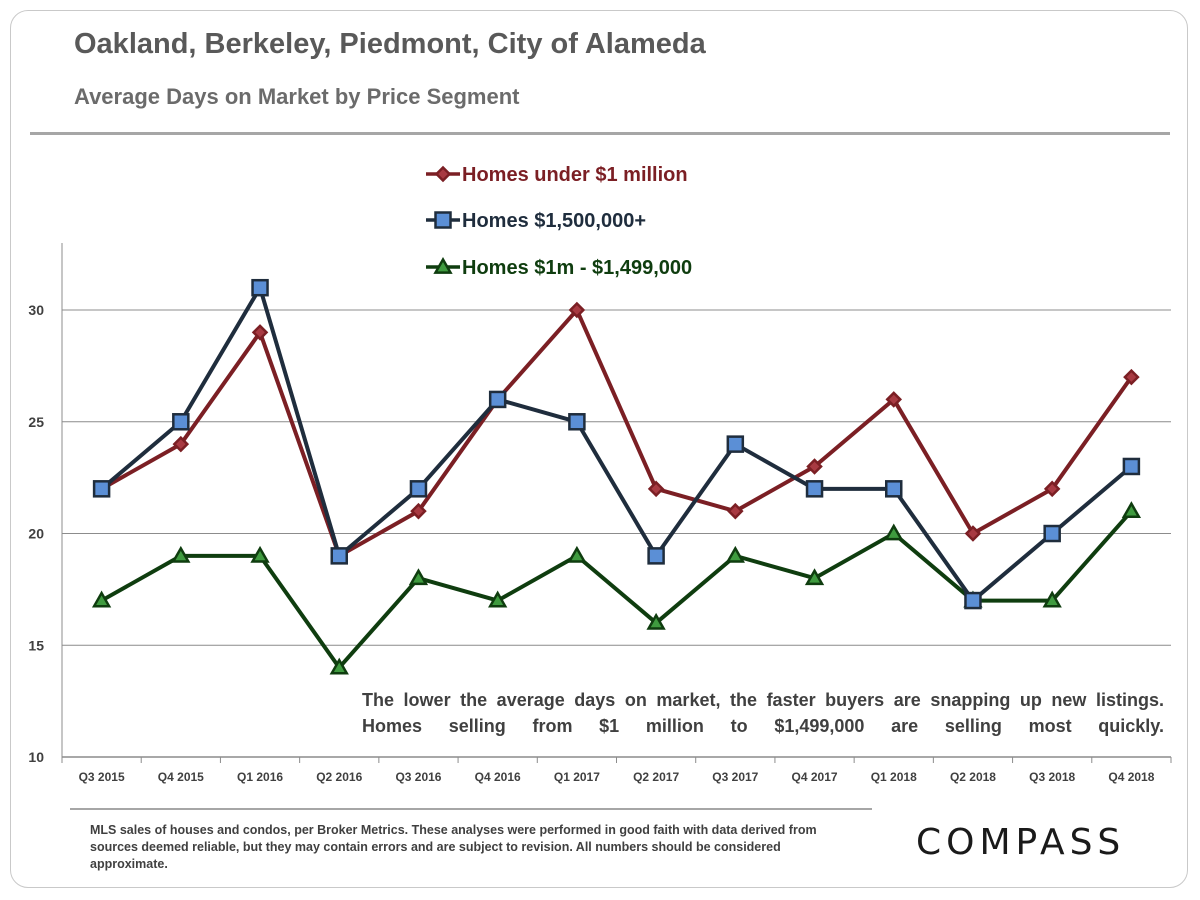  Describe the element at coordinates (1131, 777) in the screenshot. I see `x-tick-label: Q4 2018` at that location.